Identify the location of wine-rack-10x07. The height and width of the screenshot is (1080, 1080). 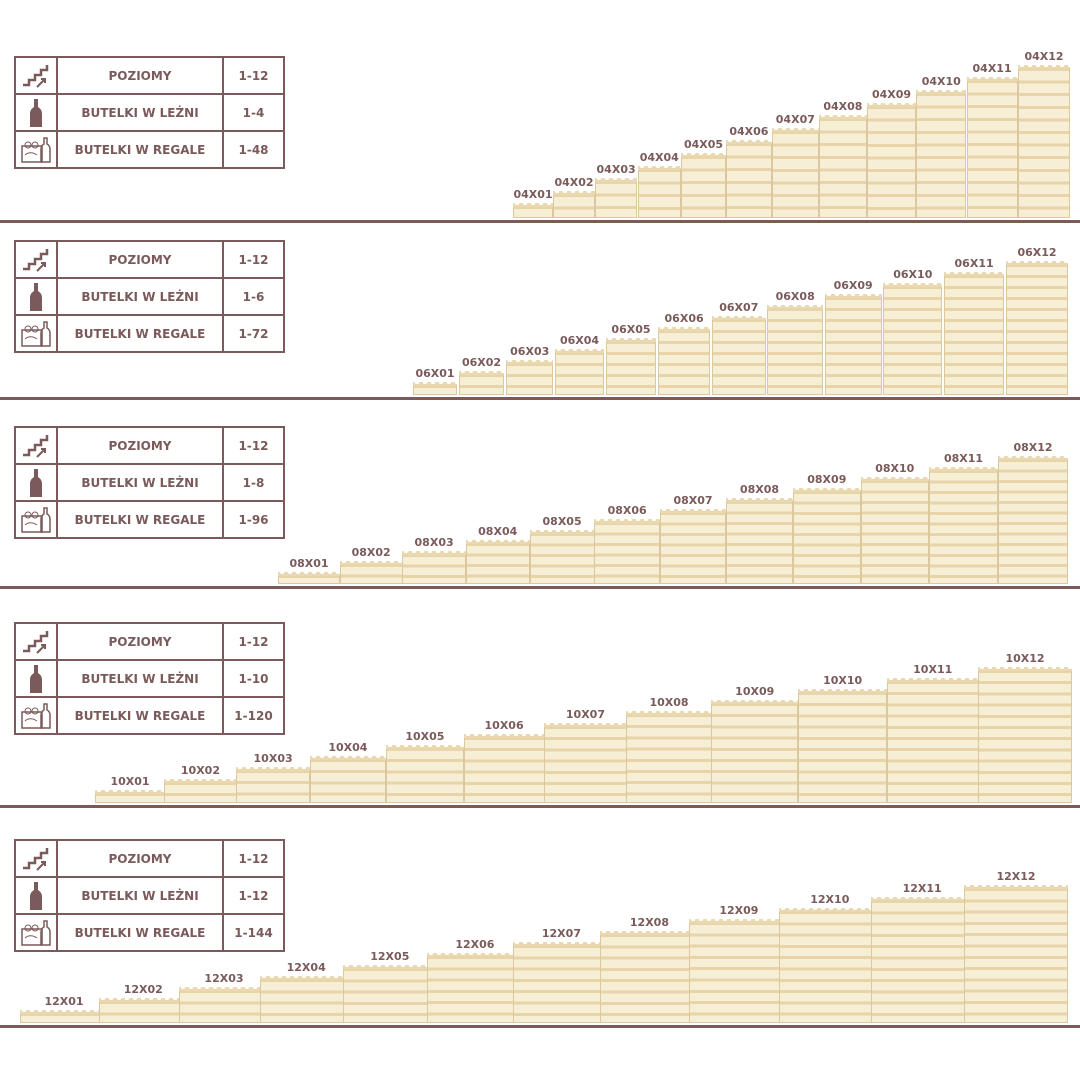
(585, 762).